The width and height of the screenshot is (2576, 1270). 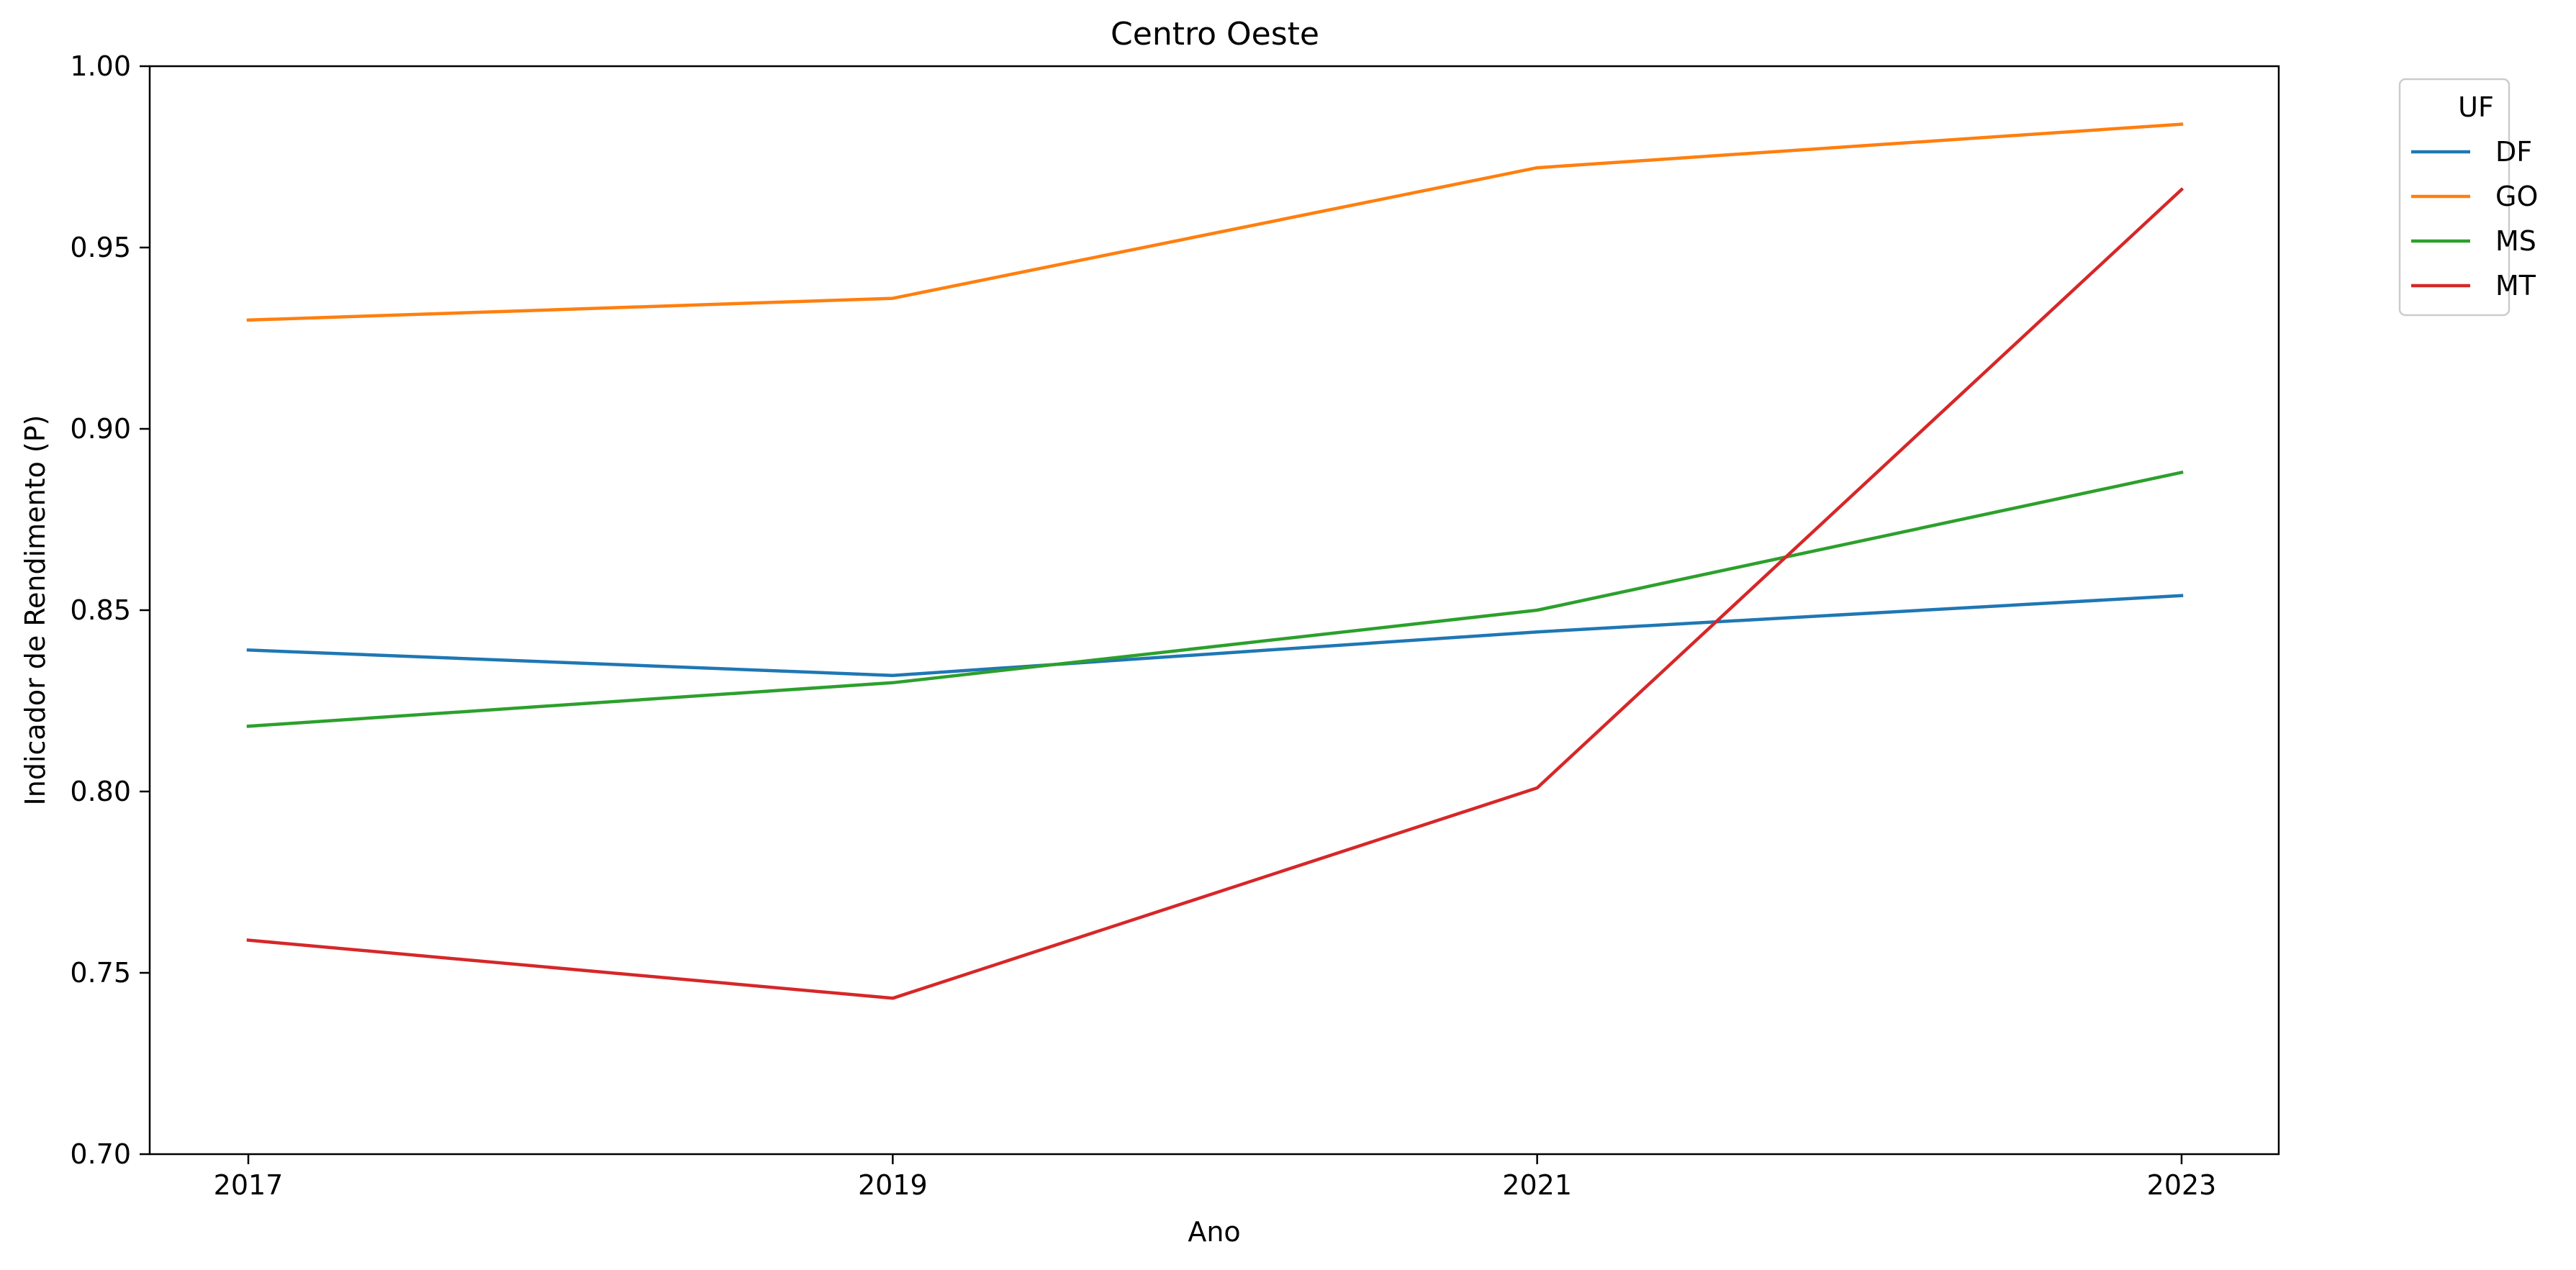 What do you see at coordinates (35, 610) in the screenshot?
I see `y-axis-label: Indicador de Rendimento (P)` at bounding box center [35, 610].